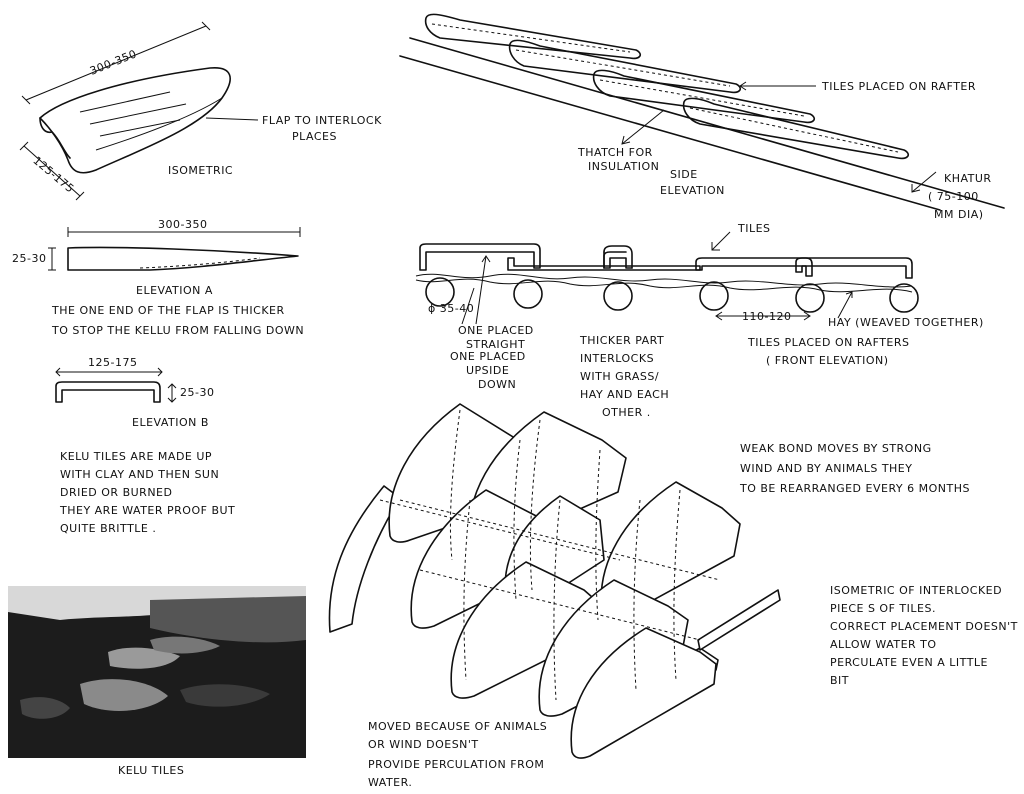 The image size is (1024, 794). Describe the element at coordinates (619, 376) in the screenshot. I see `thicker-line3: WITH GRASS/` at that location.